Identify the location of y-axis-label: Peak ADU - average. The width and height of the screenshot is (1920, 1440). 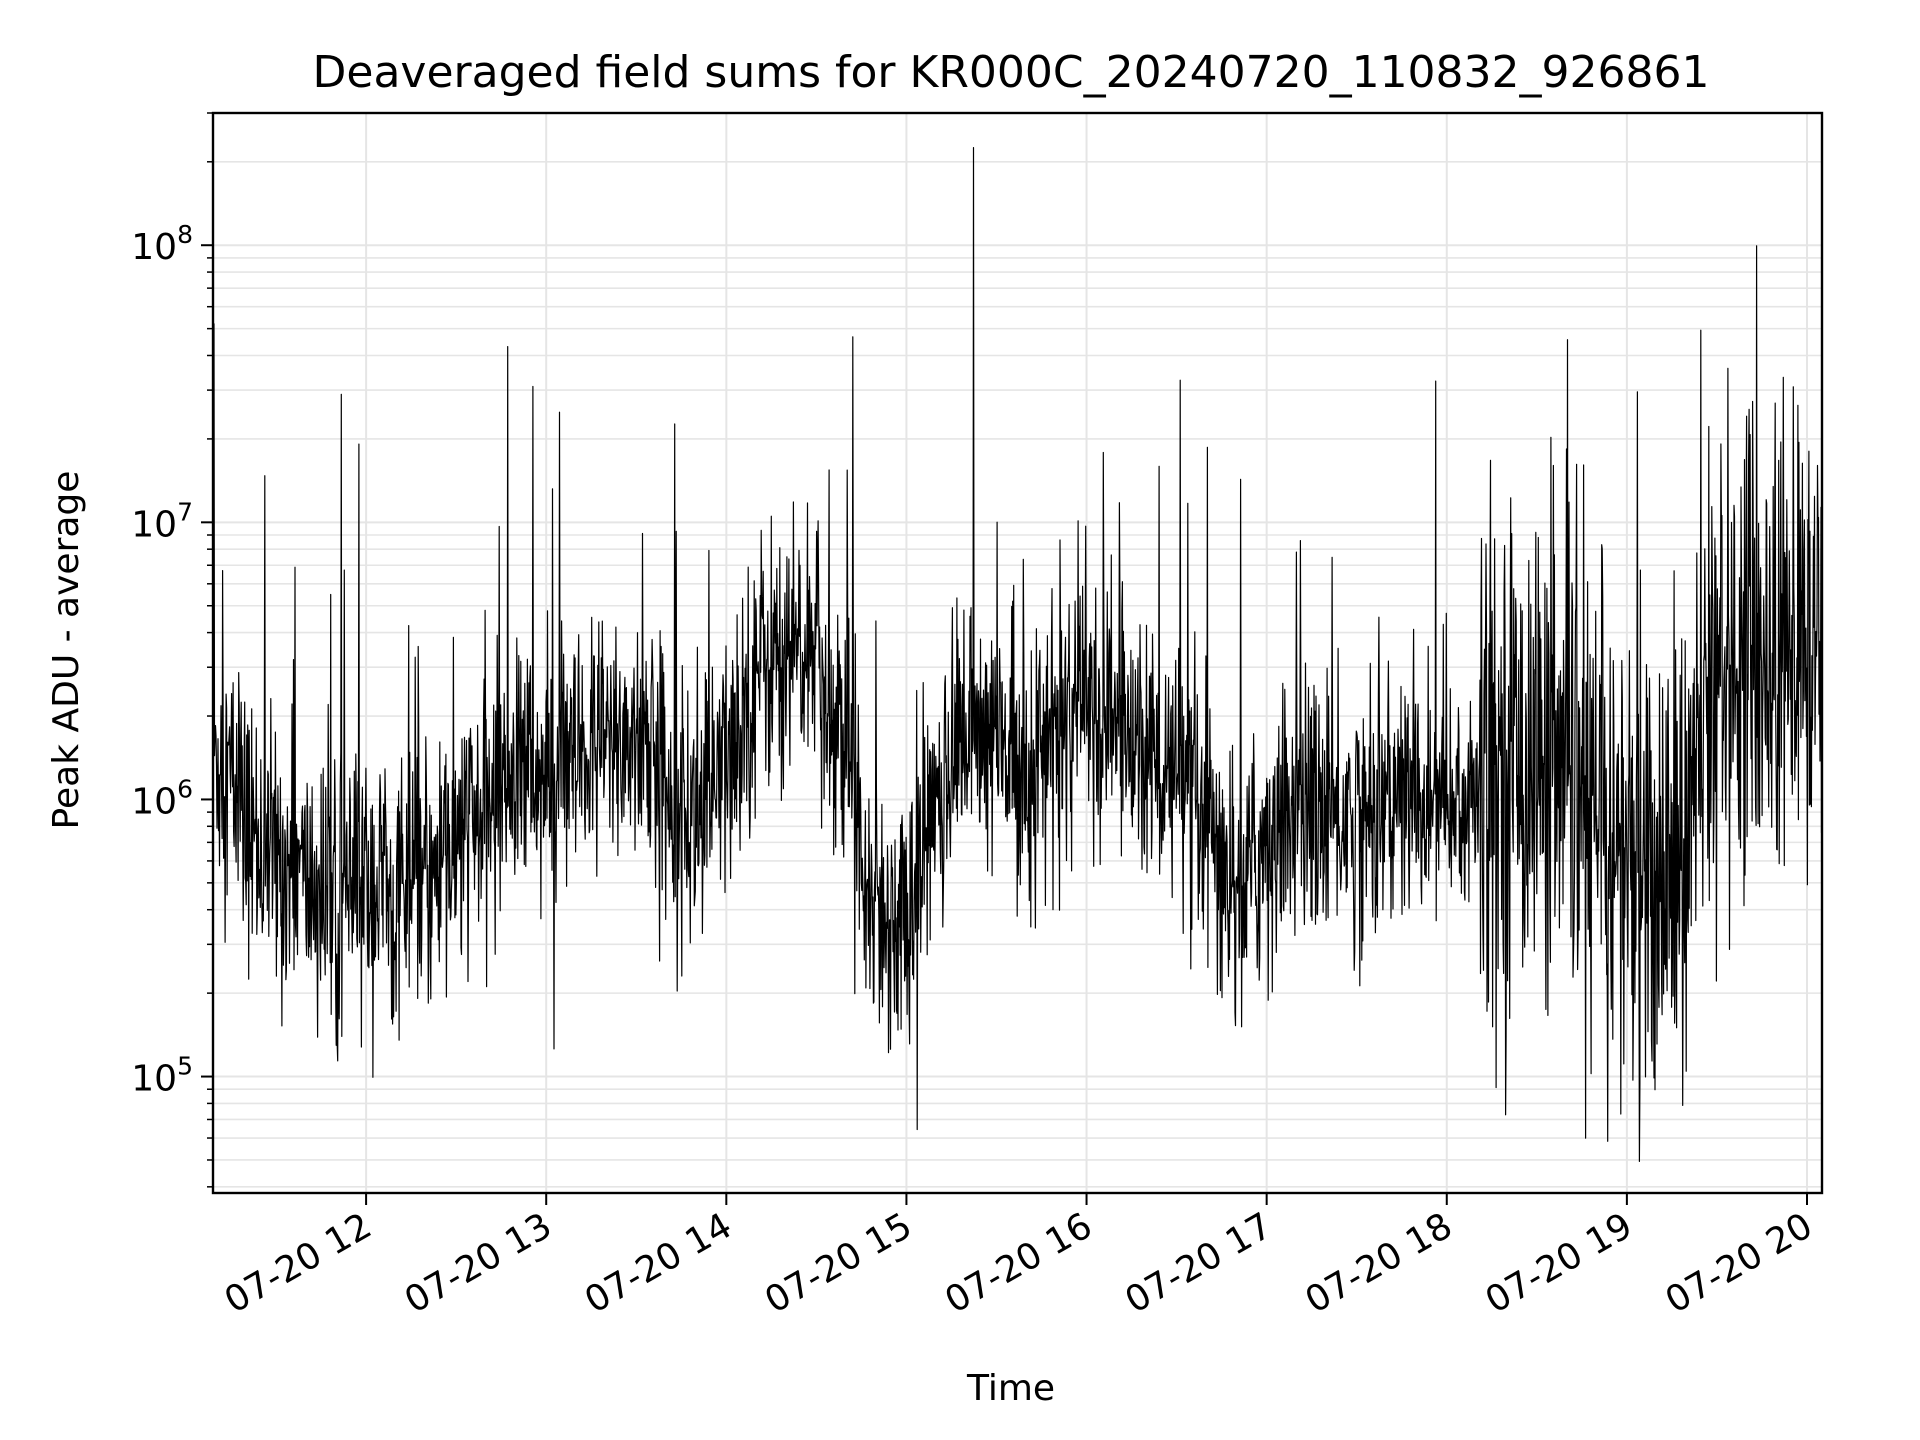
(66, 650).